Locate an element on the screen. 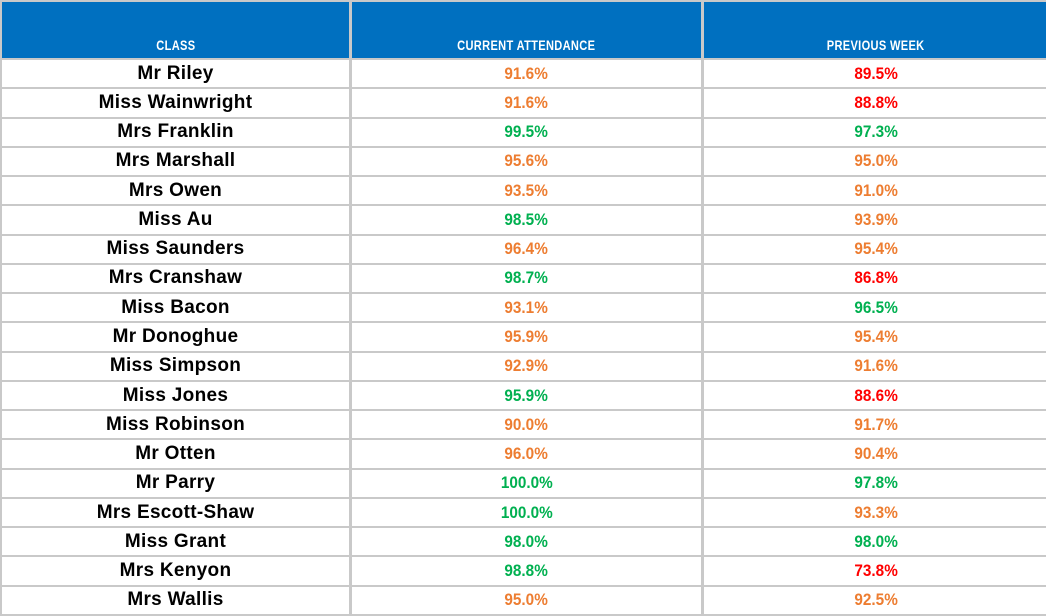  previous-week-cell: 88.6% is located at coordinates (875, 395).